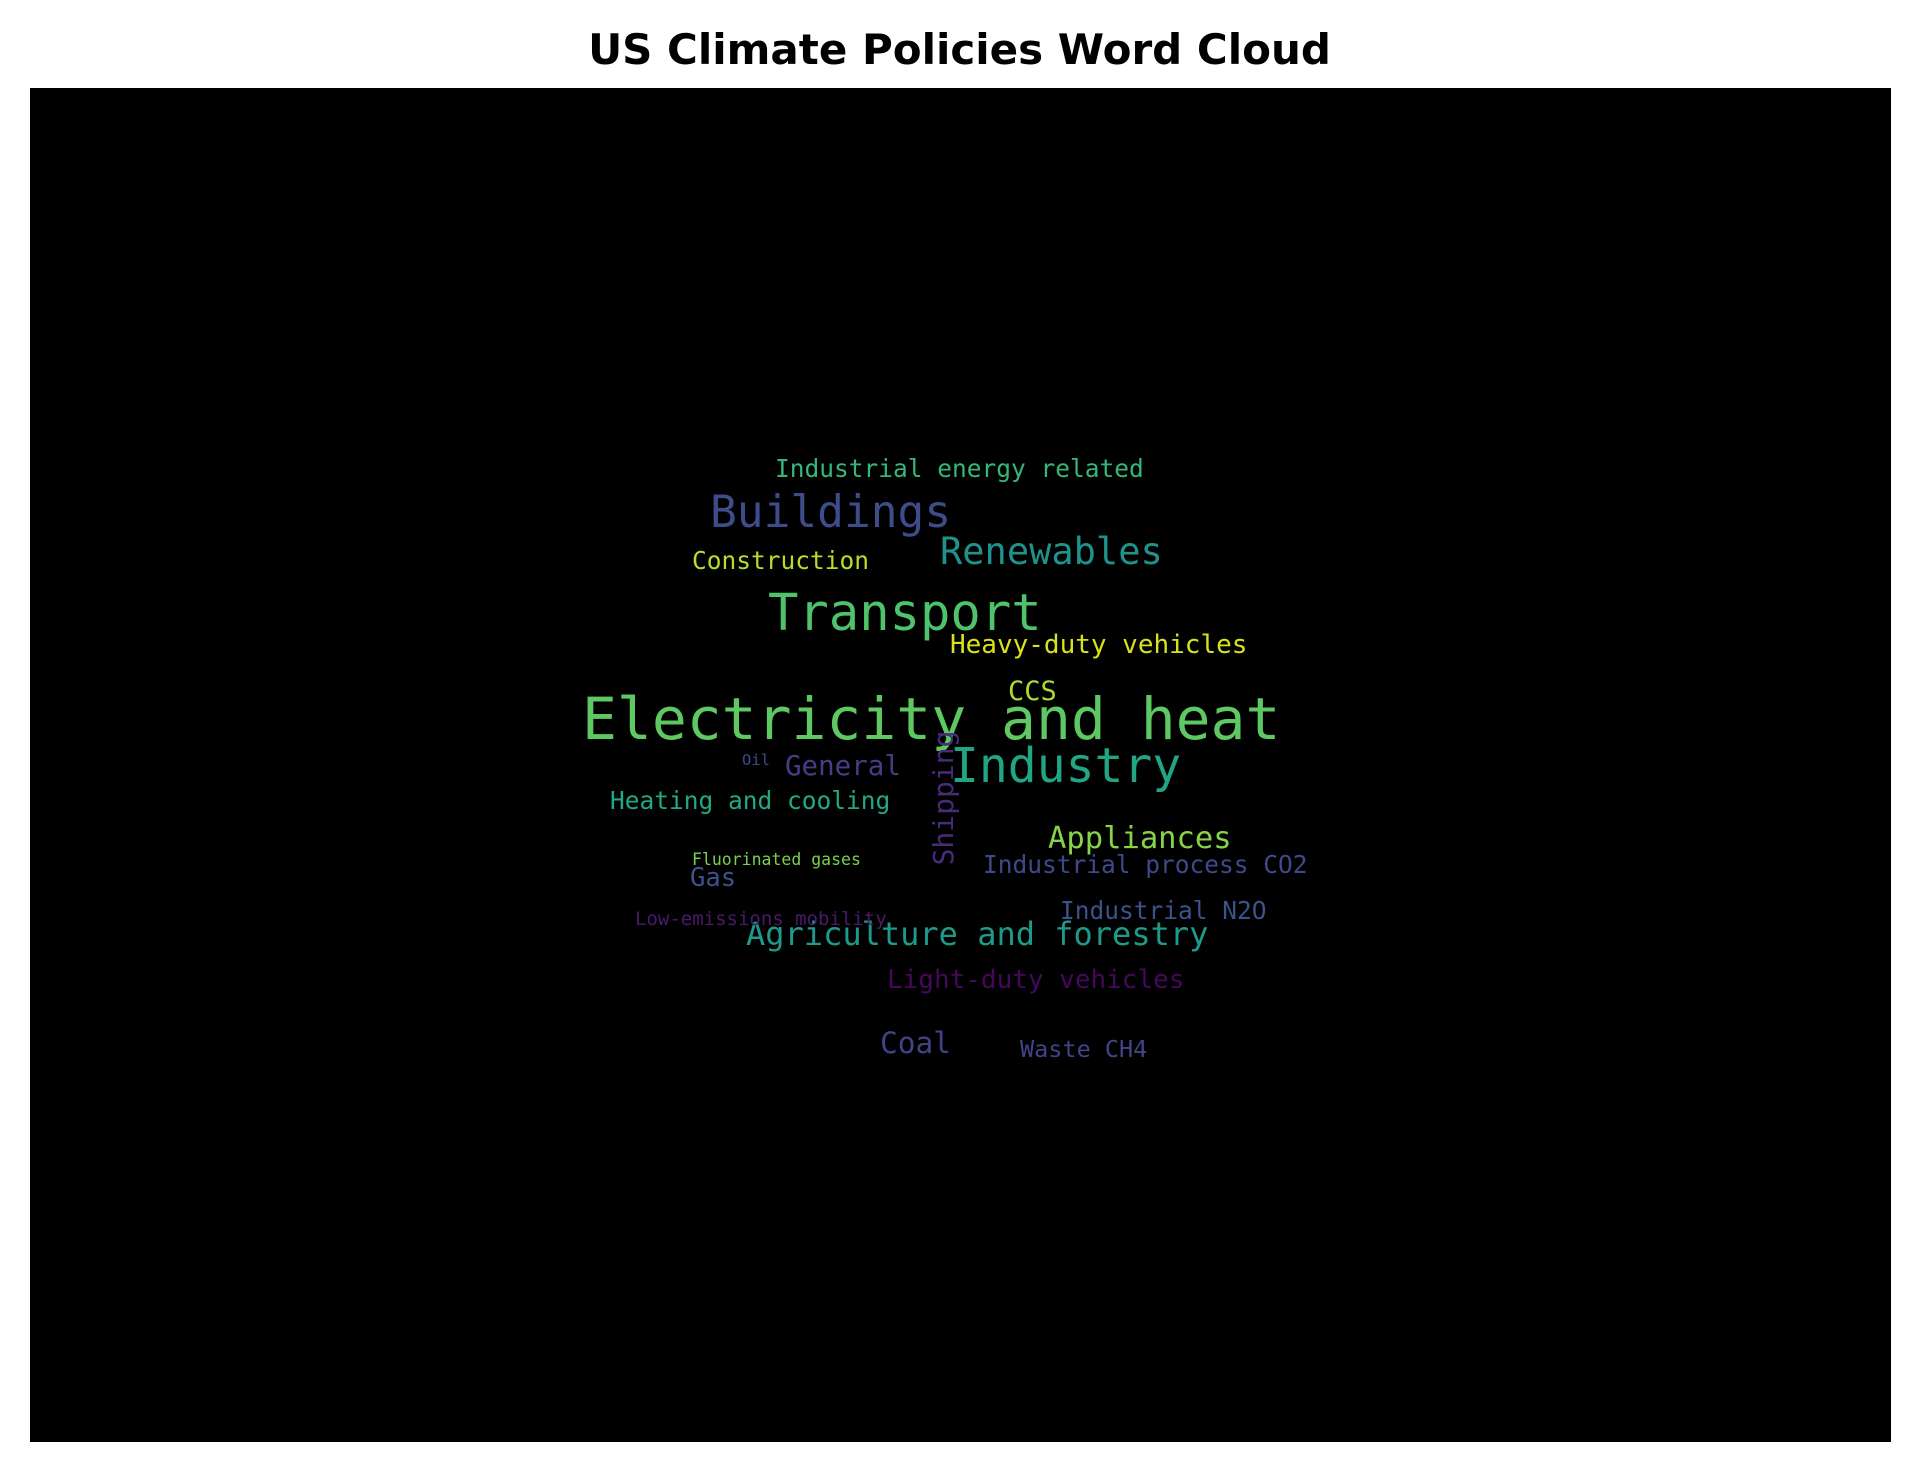 This screenshot has height=1471, width=1919. I want to click on word-fluorinated-gases: Fluorinated gases, so click(776, 859).